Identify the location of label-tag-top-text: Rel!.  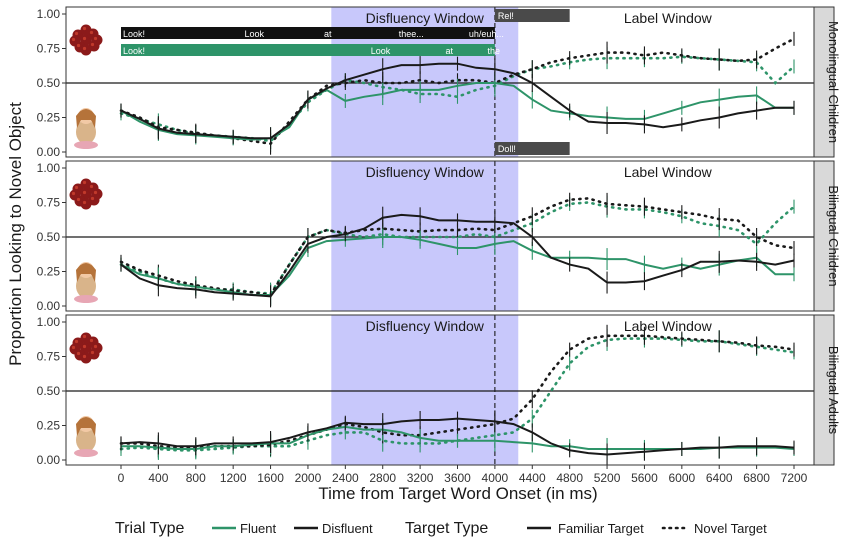
(506, 16).